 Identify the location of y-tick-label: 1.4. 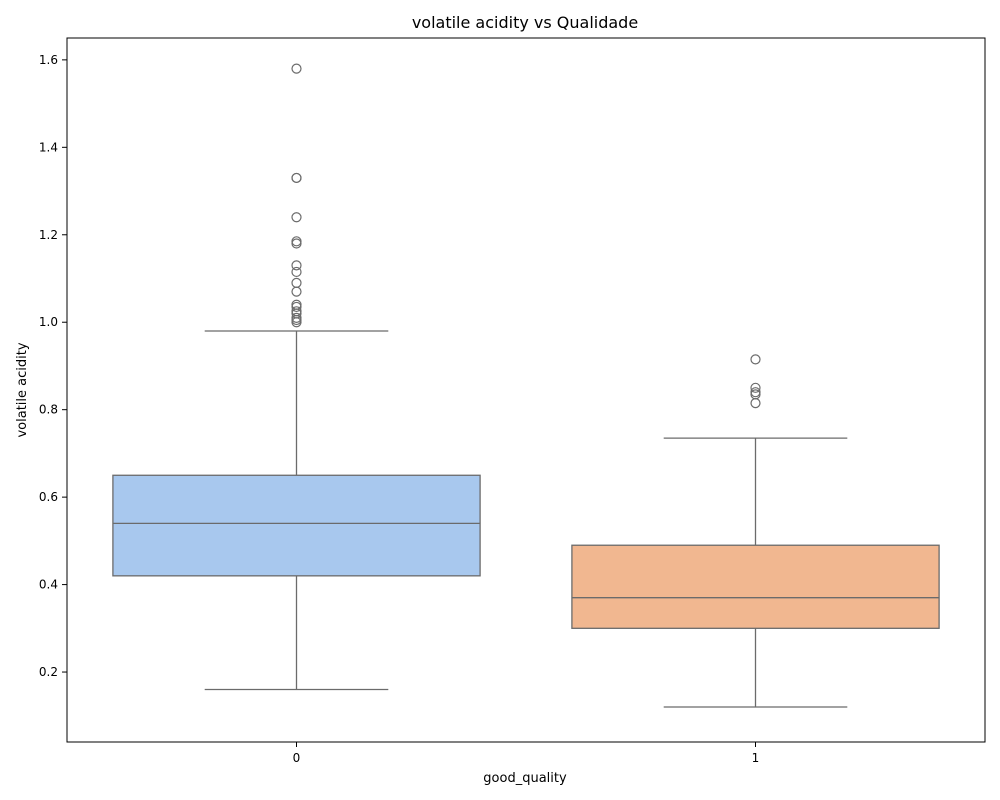
(48, 147).